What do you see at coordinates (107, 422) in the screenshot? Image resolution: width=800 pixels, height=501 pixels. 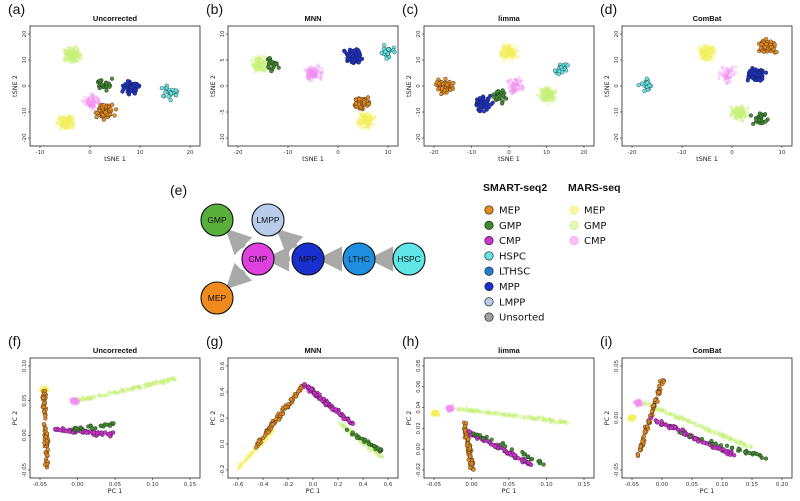 I see `points-f` at bounding box center [107, 422].